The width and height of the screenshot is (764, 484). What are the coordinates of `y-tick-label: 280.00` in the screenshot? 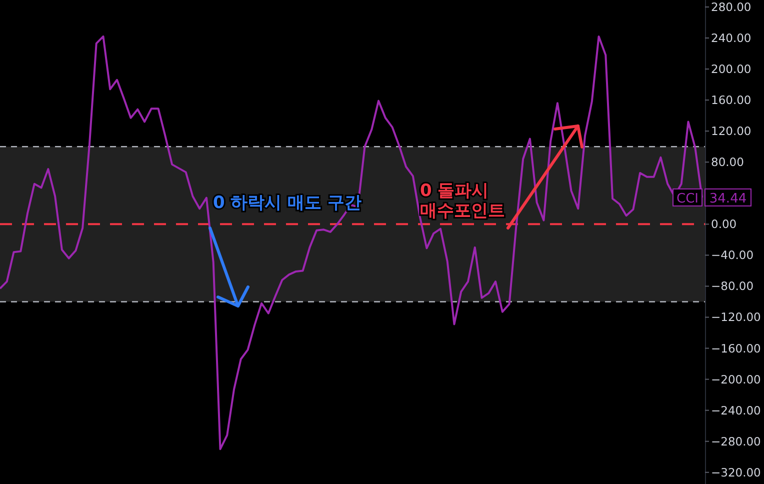 It's located at (731, 7).